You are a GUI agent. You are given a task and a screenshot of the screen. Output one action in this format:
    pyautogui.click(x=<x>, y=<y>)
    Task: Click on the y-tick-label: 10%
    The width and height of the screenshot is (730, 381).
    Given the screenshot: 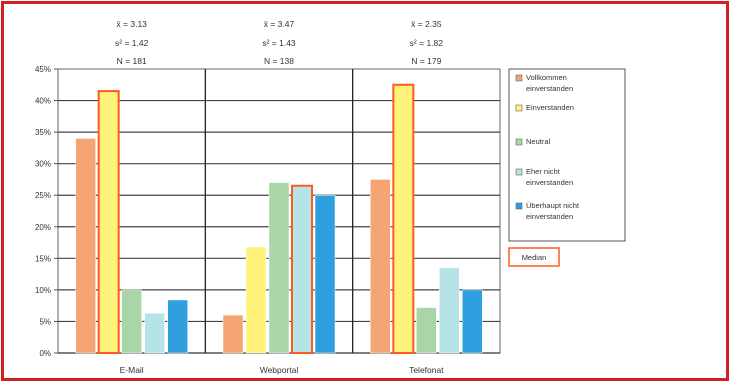 What is the action you would take?
    pyautogui.click(x=43, y=290)
    